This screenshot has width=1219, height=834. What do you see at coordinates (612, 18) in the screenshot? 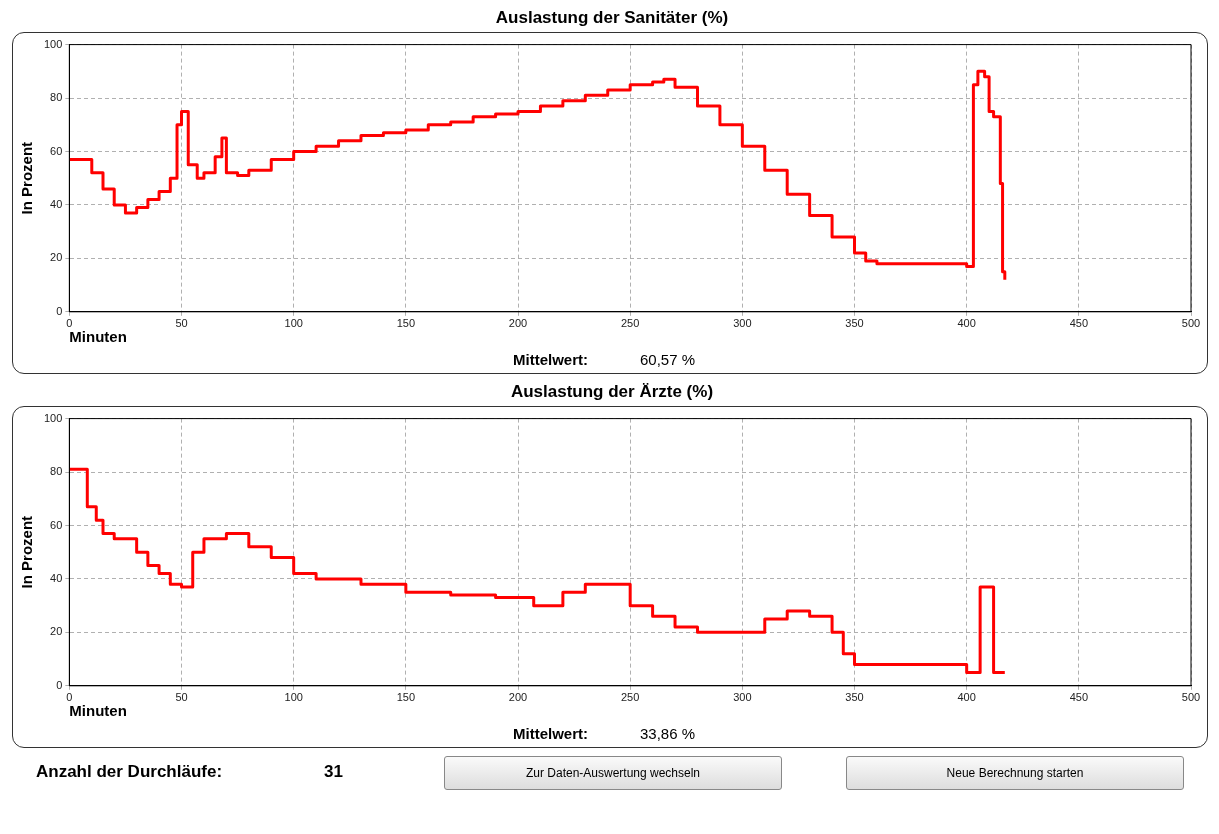
I see `chart-title: Auslastung der Sanitäter (%)` at bounding box center [612, 18].